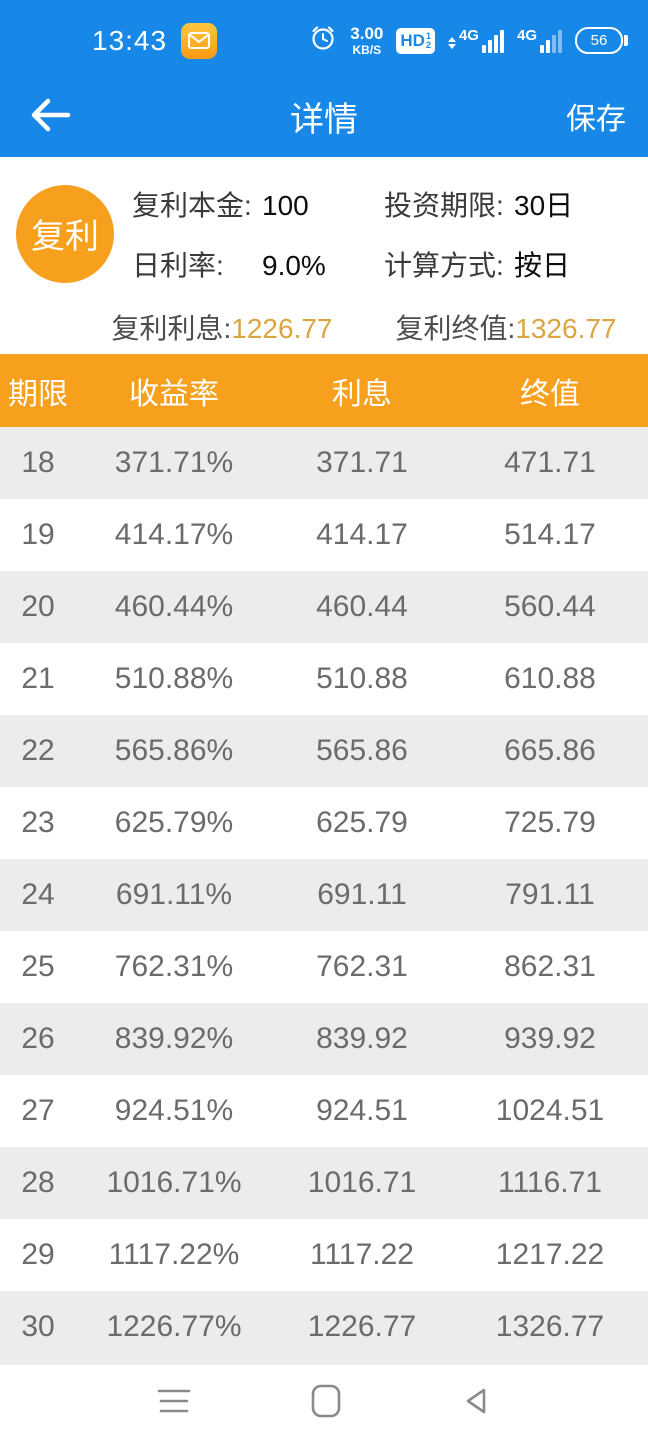  What do you see at coordinates (550, 966) in the screenshot?
I see `table-cell: 862.31` at bounding box center [550, 966].